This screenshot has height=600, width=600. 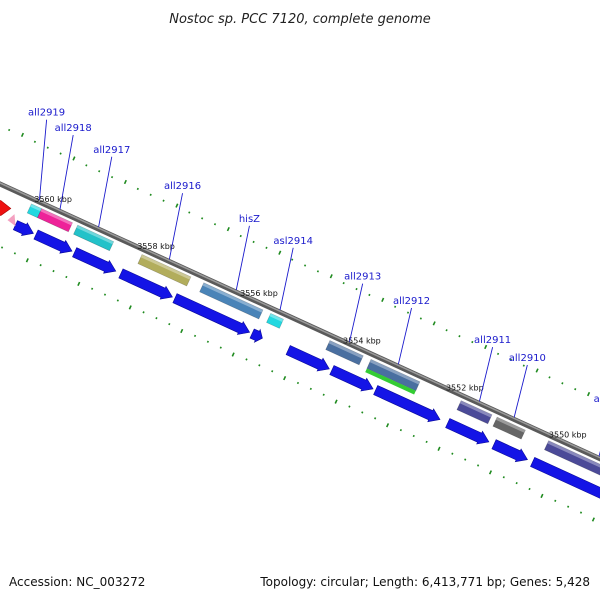 I want to click on gene-label-all2919: all2919, so click(x=46, y=113).